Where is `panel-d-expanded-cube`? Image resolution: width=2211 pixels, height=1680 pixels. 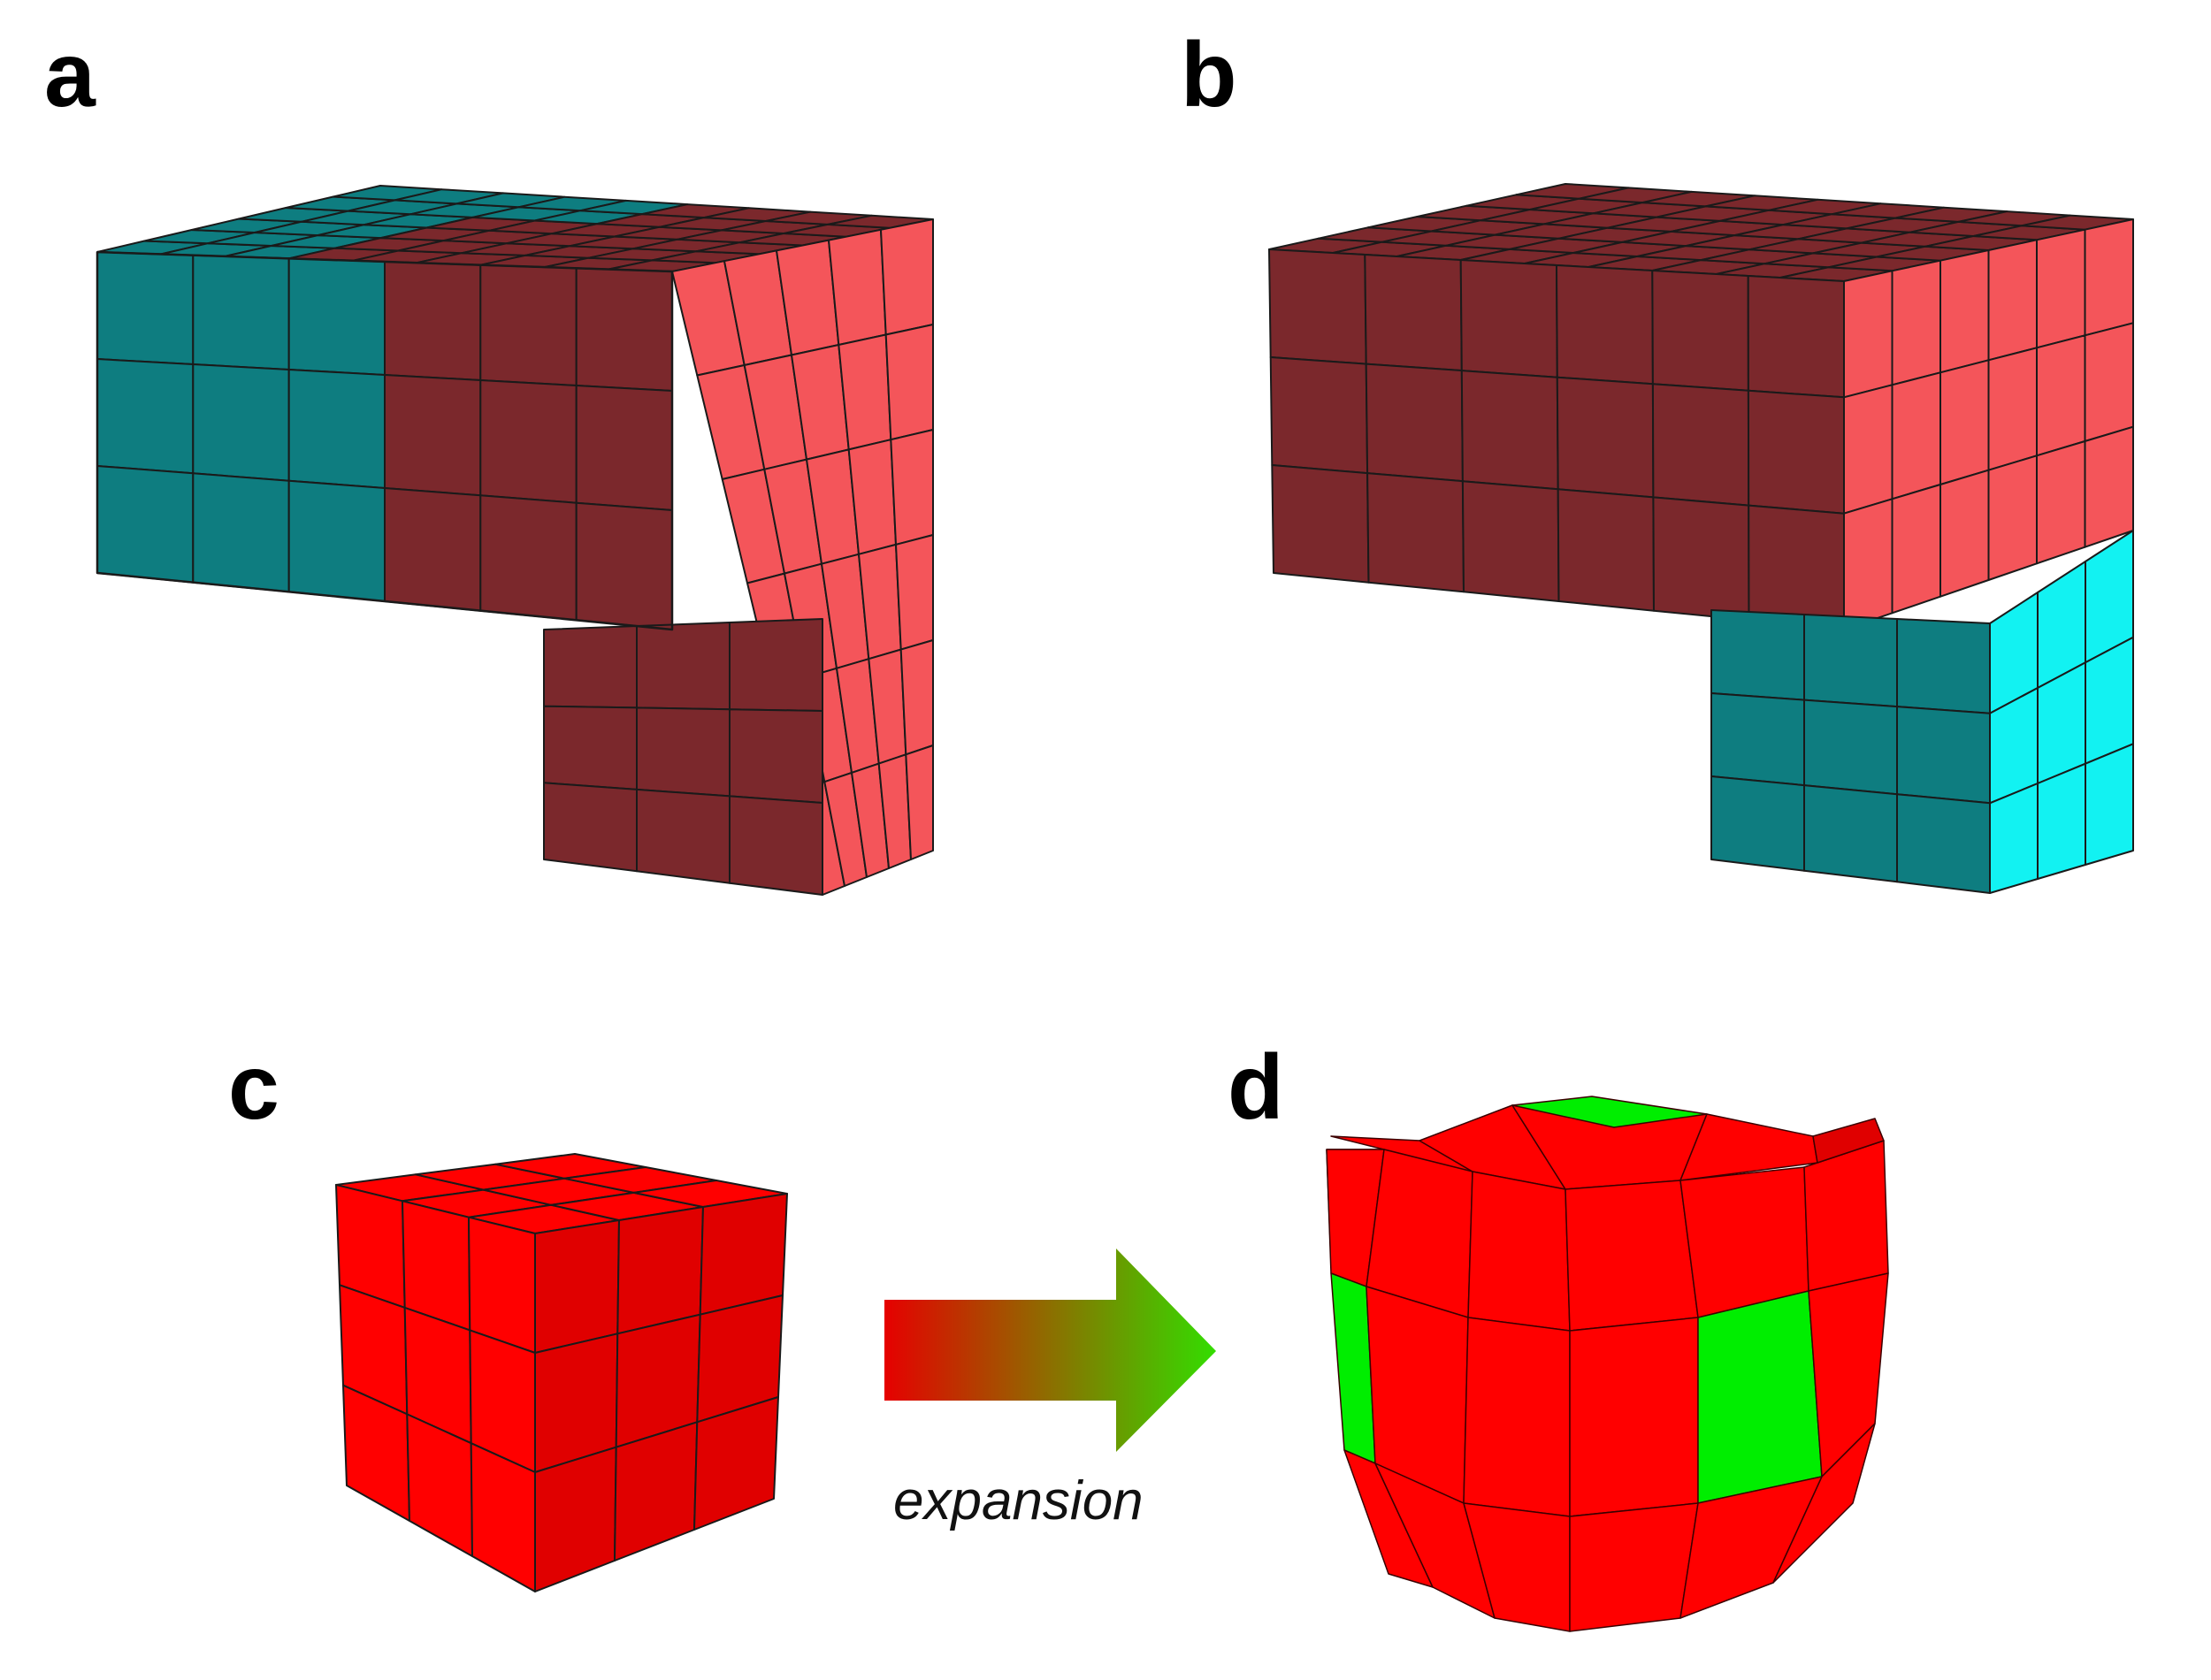
panel-d-expanded-cube is located at coordinates (1607, 1364).